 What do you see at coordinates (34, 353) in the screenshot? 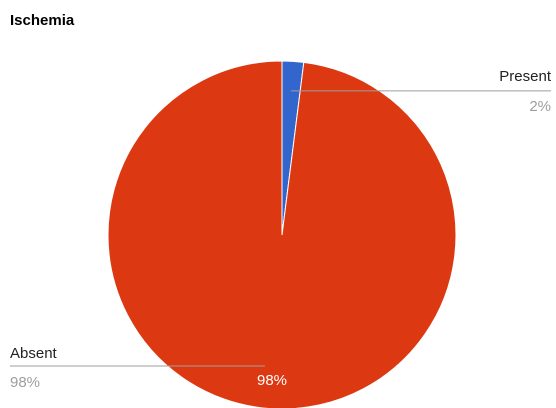
I see `legend-label-absent: Absent` at bounding box center [34, 353].